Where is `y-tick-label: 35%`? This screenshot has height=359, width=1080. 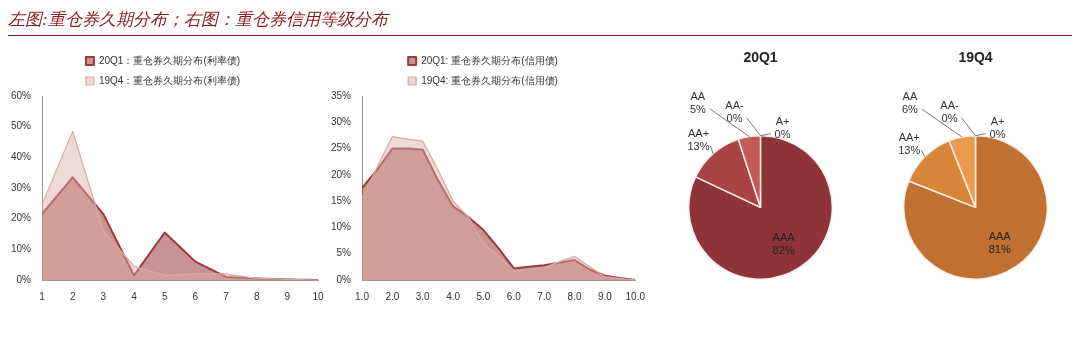 y-tick-label: 35% is located at coordinates (341, 95).